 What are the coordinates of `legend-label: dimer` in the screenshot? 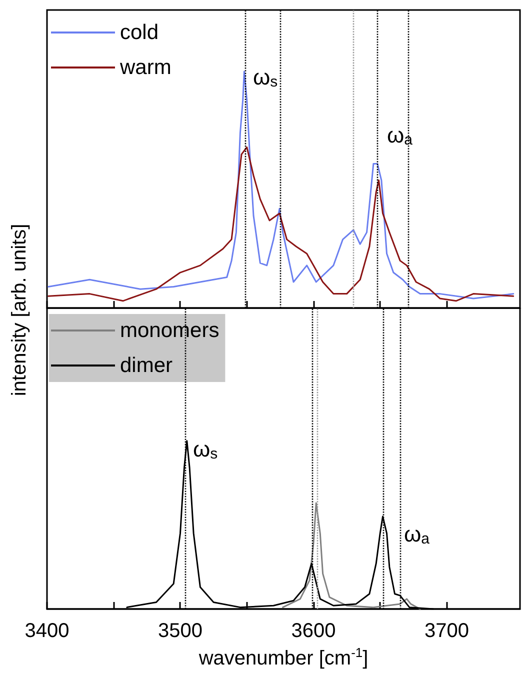 It's located at (146, 365).